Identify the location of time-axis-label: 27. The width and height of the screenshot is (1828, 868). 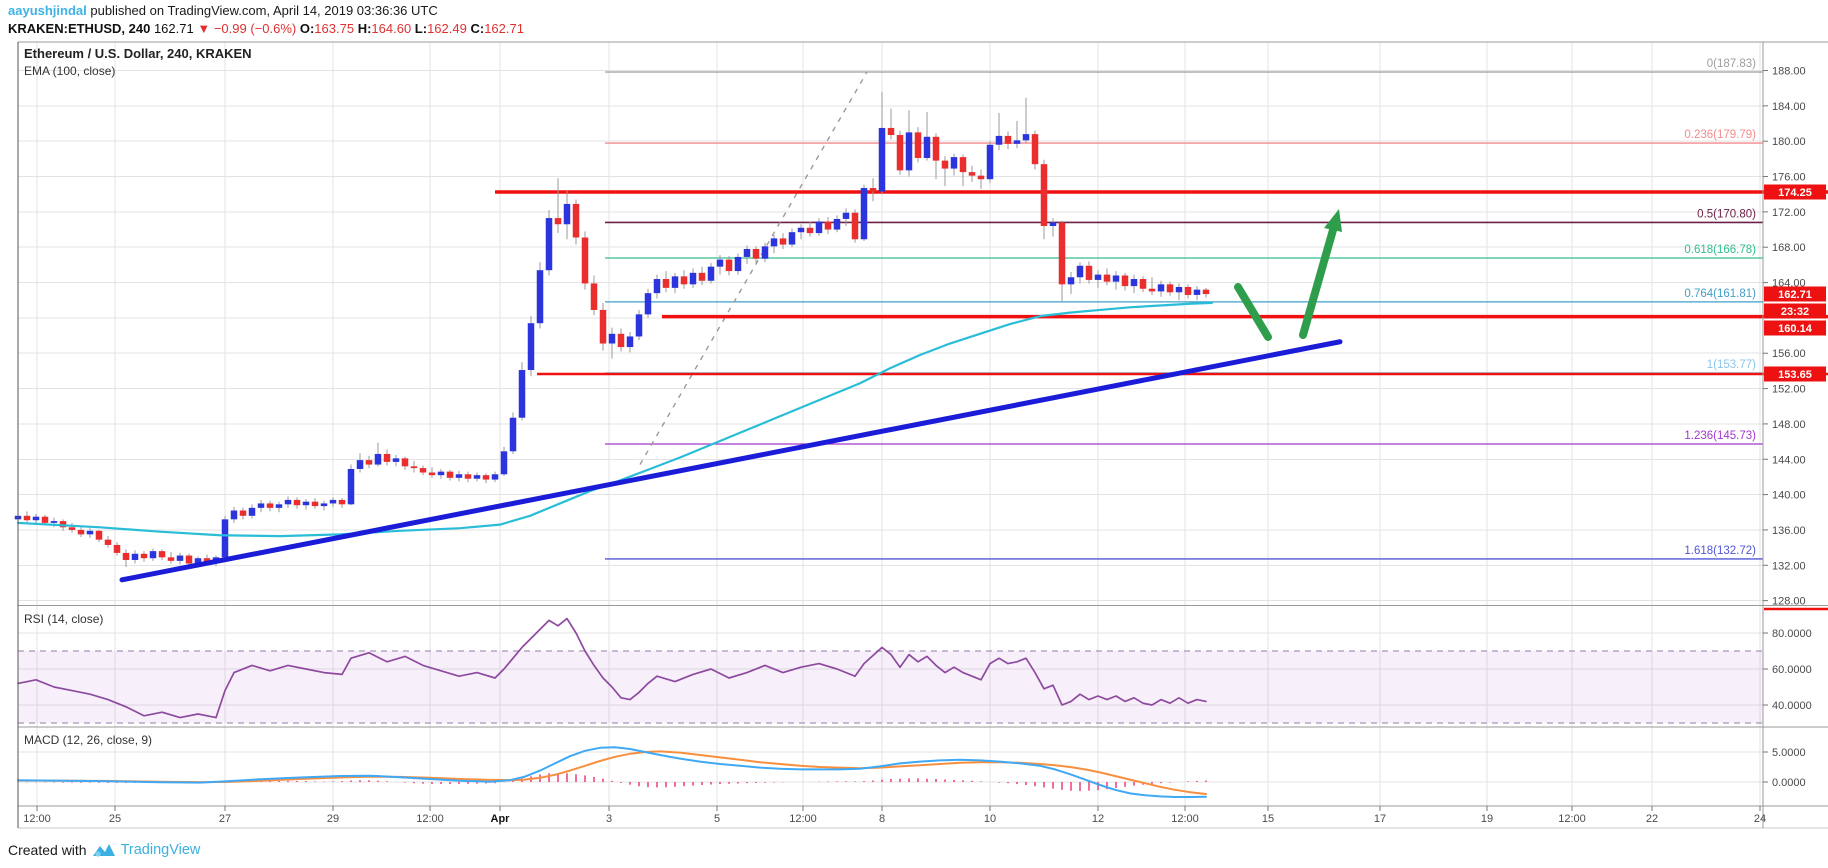
(225, 819).